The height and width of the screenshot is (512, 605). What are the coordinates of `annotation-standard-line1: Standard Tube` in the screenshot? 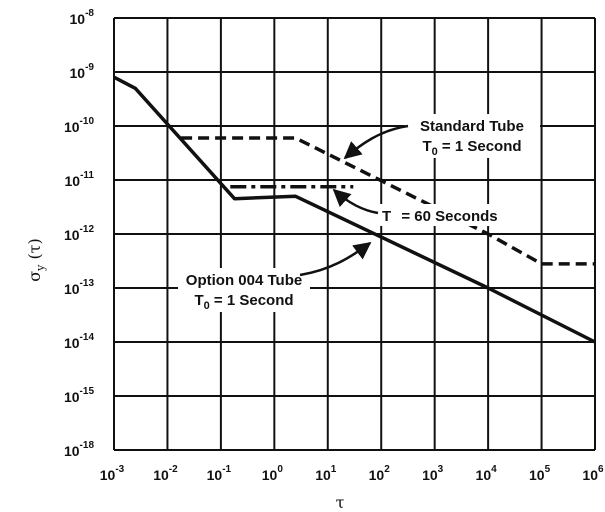 It's located at (472, 126).